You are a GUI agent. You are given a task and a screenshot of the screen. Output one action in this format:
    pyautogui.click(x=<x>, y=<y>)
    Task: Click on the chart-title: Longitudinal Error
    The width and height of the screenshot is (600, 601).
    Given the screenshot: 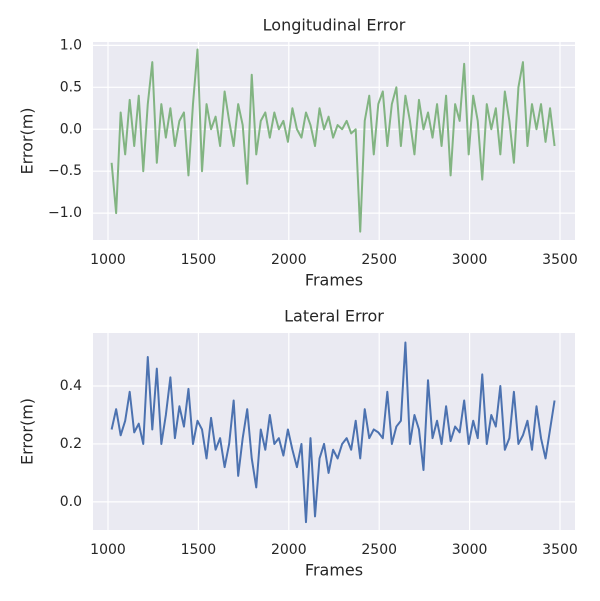 What is the action you would take?
    pyautogui.click(x=334, y=25)
    